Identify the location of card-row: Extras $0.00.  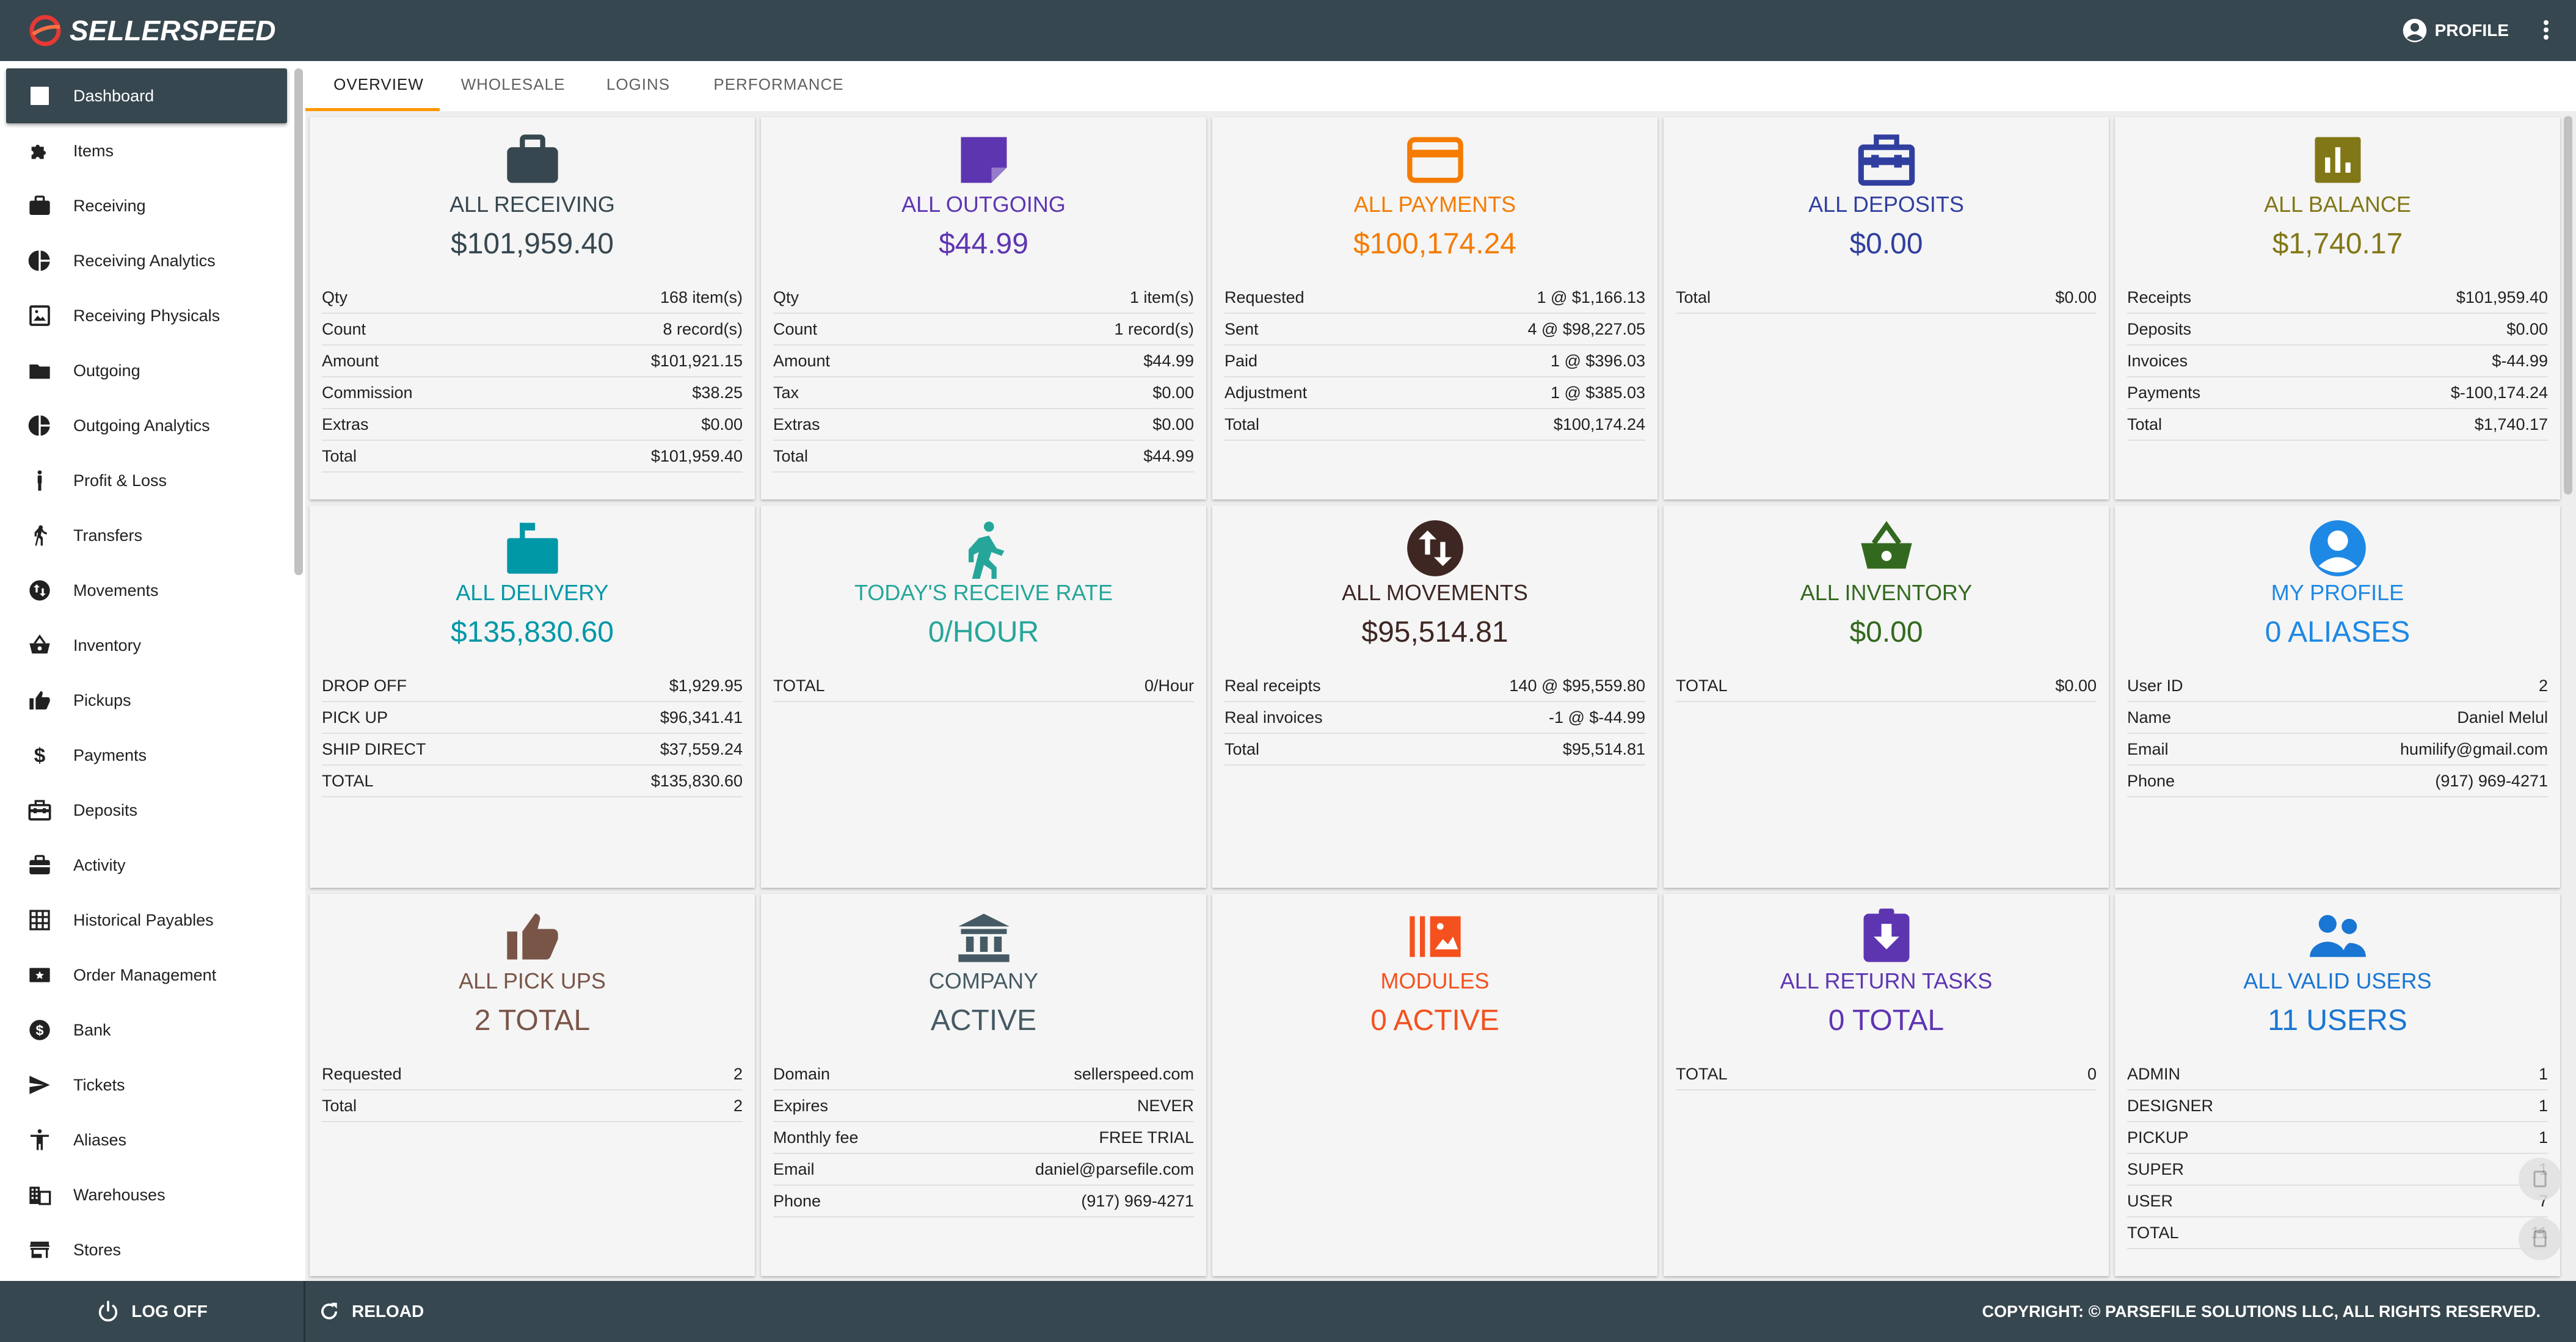
(983, 425).